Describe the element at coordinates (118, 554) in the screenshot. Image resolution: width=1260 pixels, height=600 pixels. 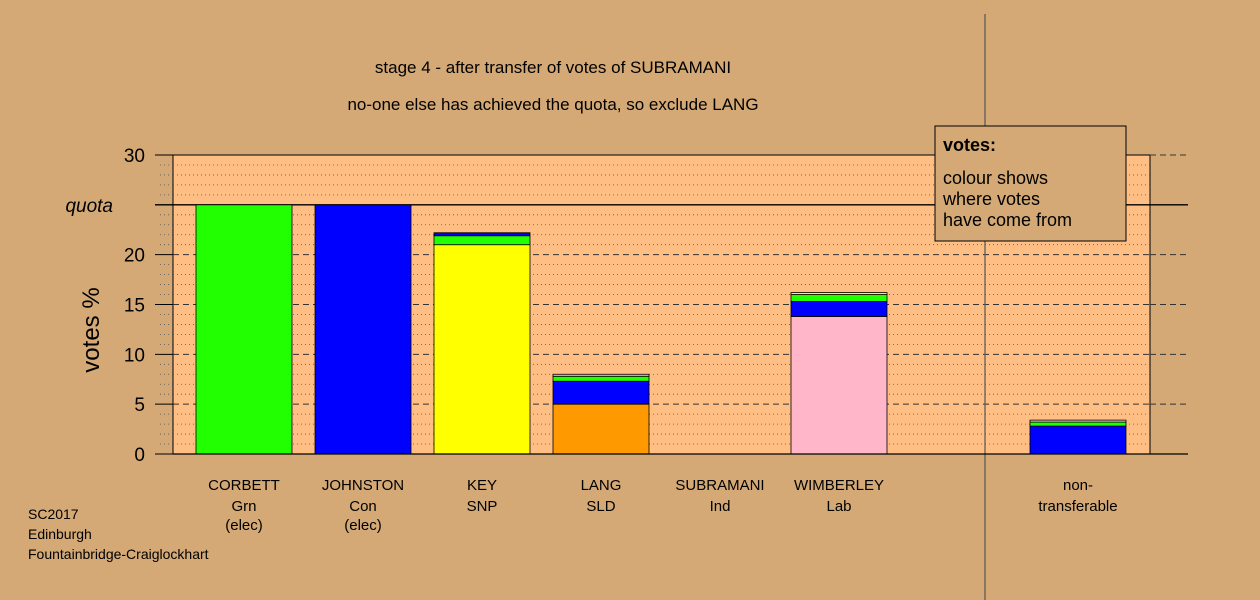
I see `footer-line-3: Fountainbridge-Craiglockhart` at that location.